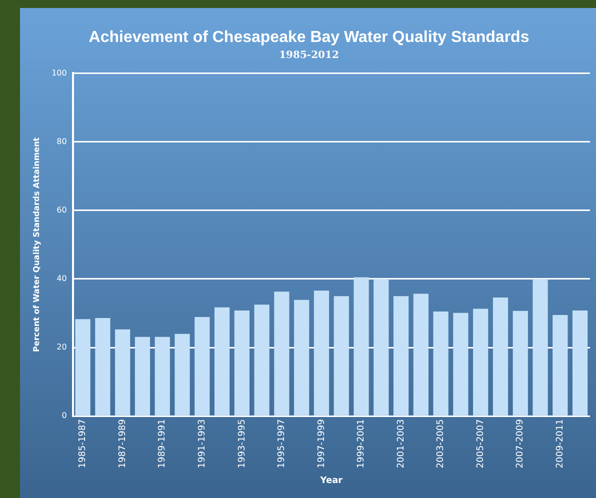 The width and height of the screenshot is (596, 498). What do you see at coordinates (36, 244) in the screenshot?
I see `y-axis-title: Percent of Water Quality Standards Attainment` at bounding box center [36, 244].